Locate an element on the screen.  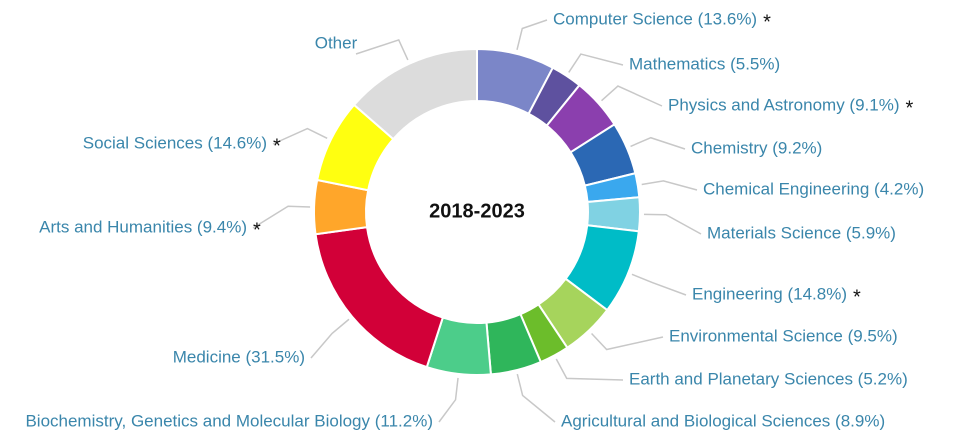
slice-label: Engineering (14.8%) is located at coordinates (769, 293).